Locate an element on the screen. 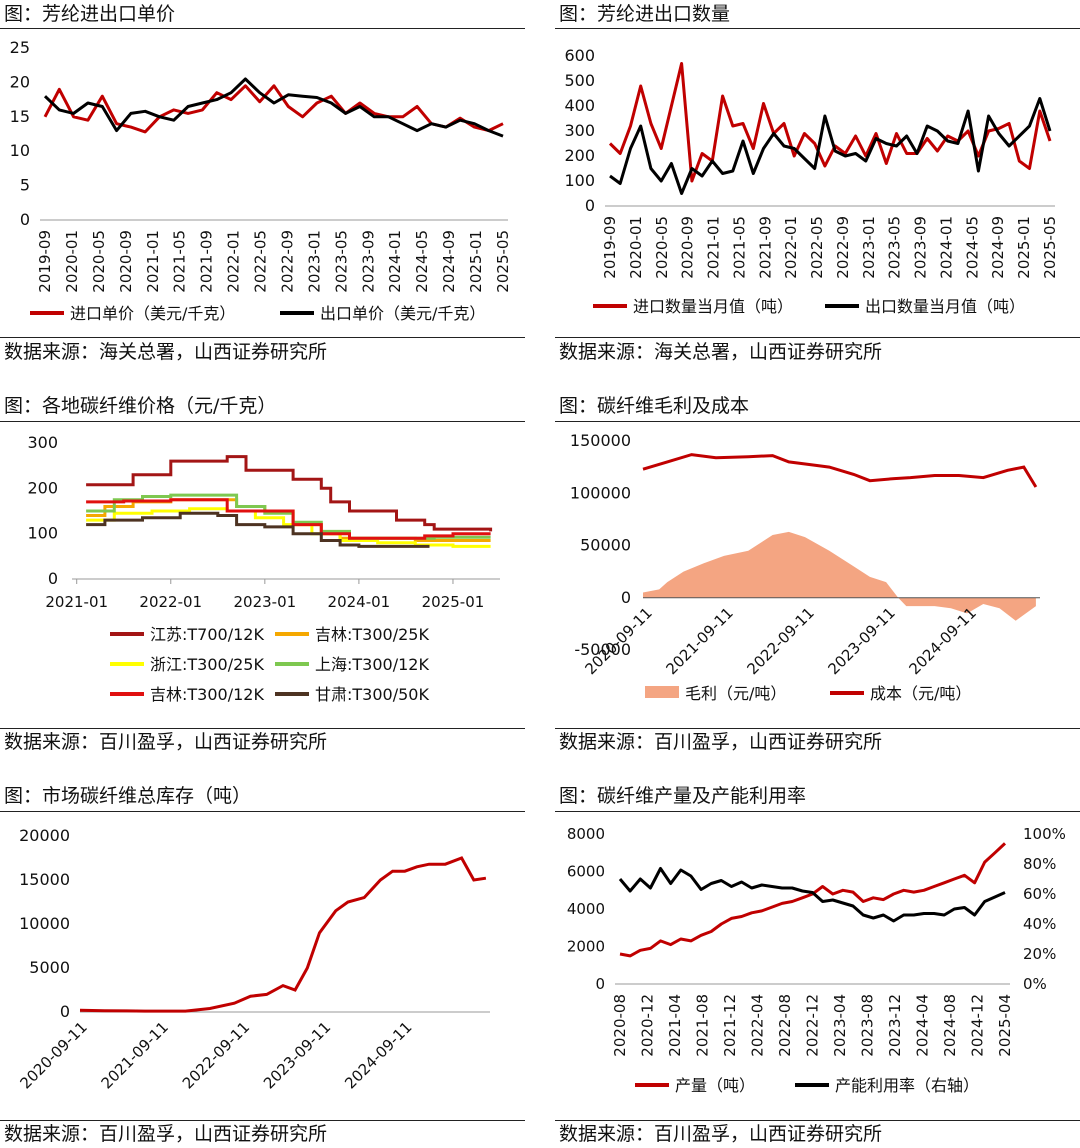  y-tick-label: 5000 is located at coordinates (49, 967).